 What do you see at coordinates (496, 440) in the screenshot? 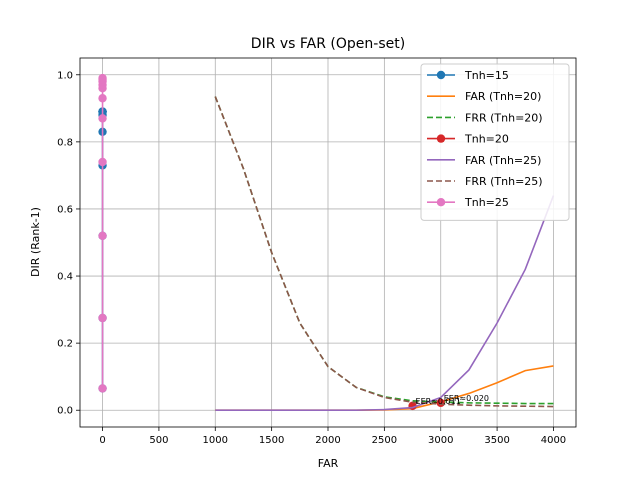
I see `x-tick-label: 3500` at bounding box center [496, 440].